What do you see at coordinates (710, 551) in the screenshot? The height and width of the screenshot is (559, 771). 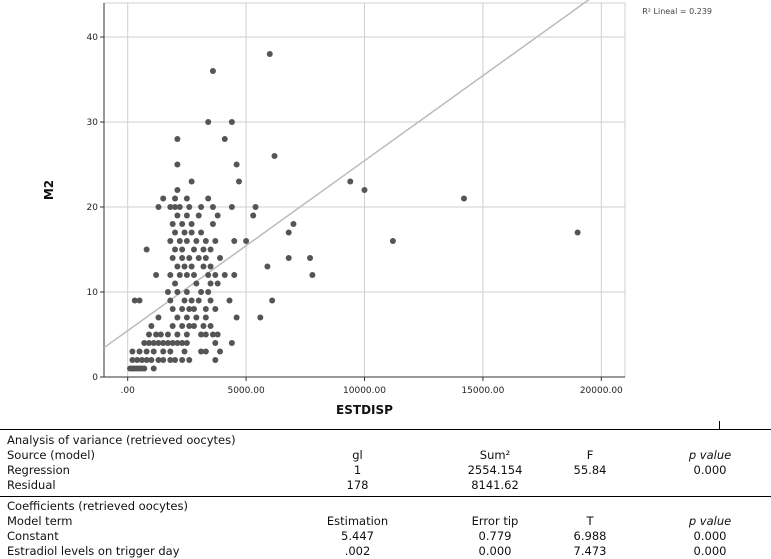 I see `coefficients-cell: 0.000` at bounding box center [710, 551].